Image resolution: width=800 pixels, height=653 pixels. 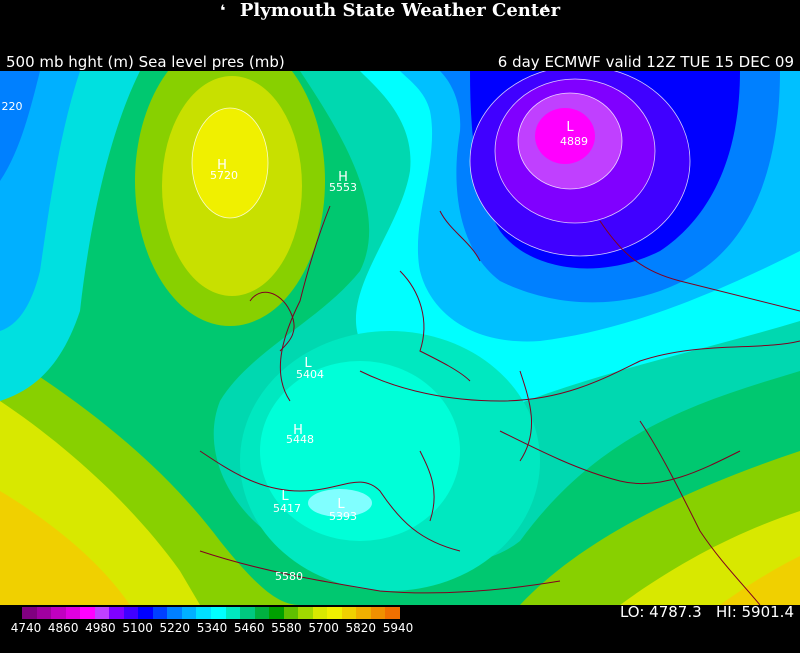 What do you see at coordinates (137, 628) in the screenshot?
I see `color-scale-label: 5100` at bounding box center [137, 628].